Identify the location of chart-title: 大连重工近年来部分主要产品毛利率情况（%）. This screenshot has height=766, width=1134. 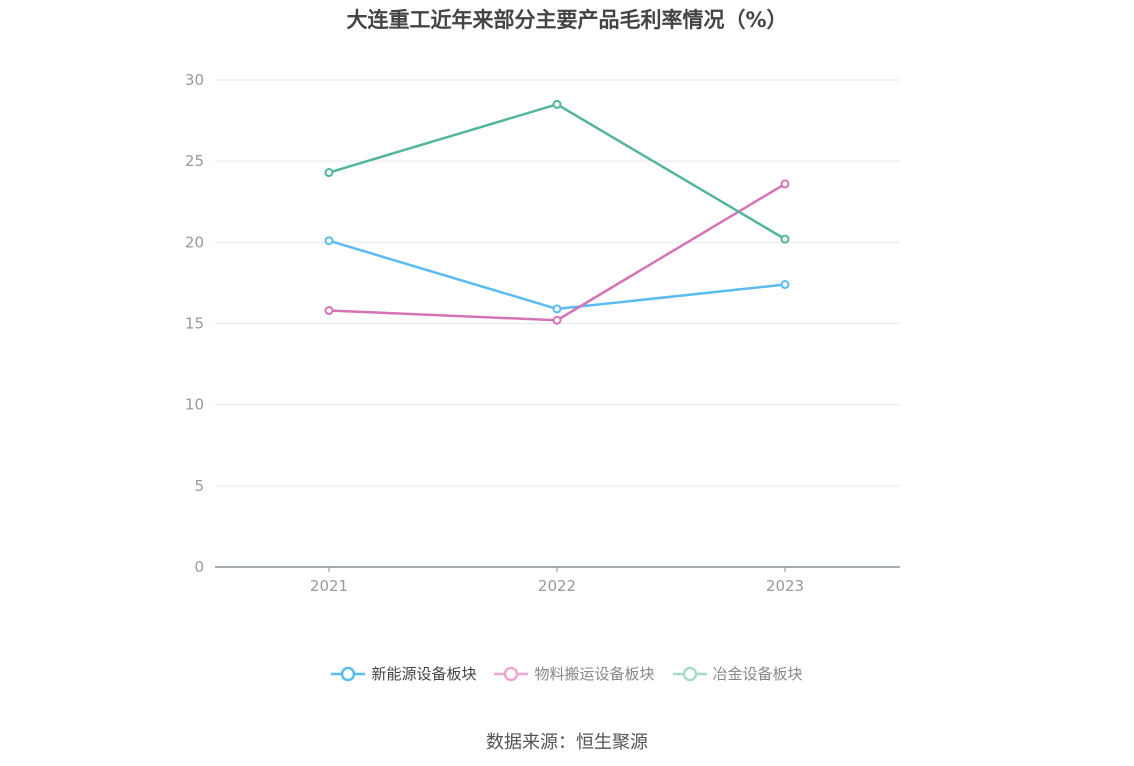
(567, 20).